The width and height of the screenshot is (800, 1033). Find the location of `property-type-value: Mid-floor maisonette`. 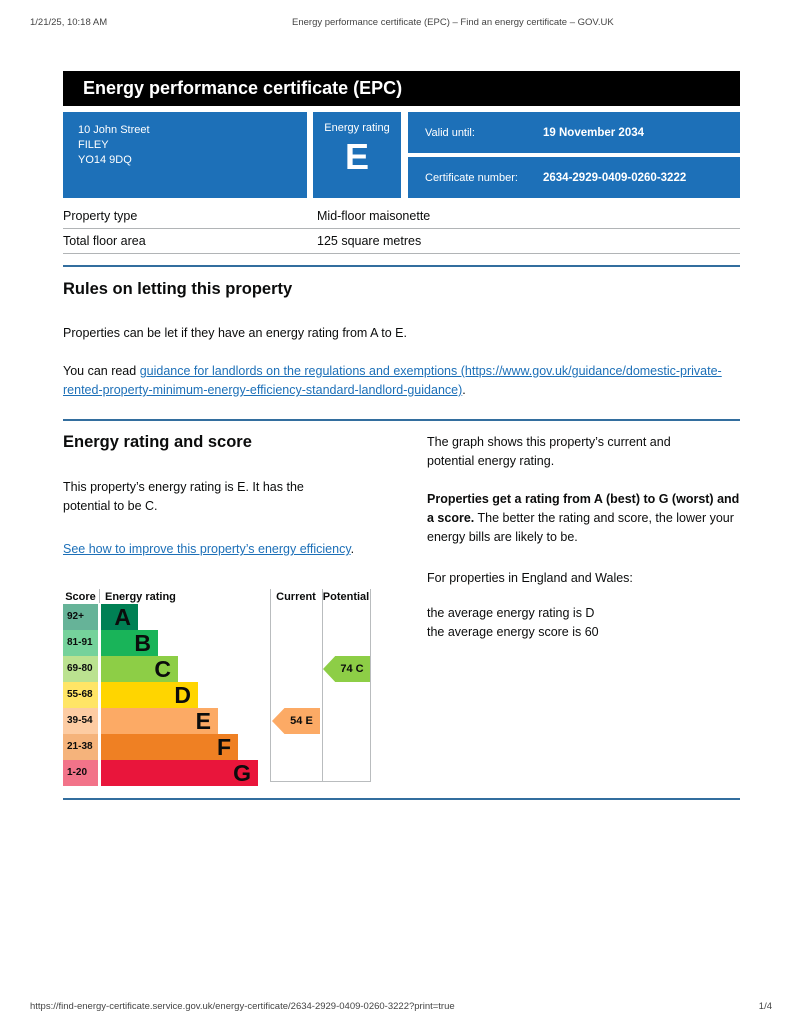

property-type-value: Mid-floor maisonette is located at coordinates (374, 216).